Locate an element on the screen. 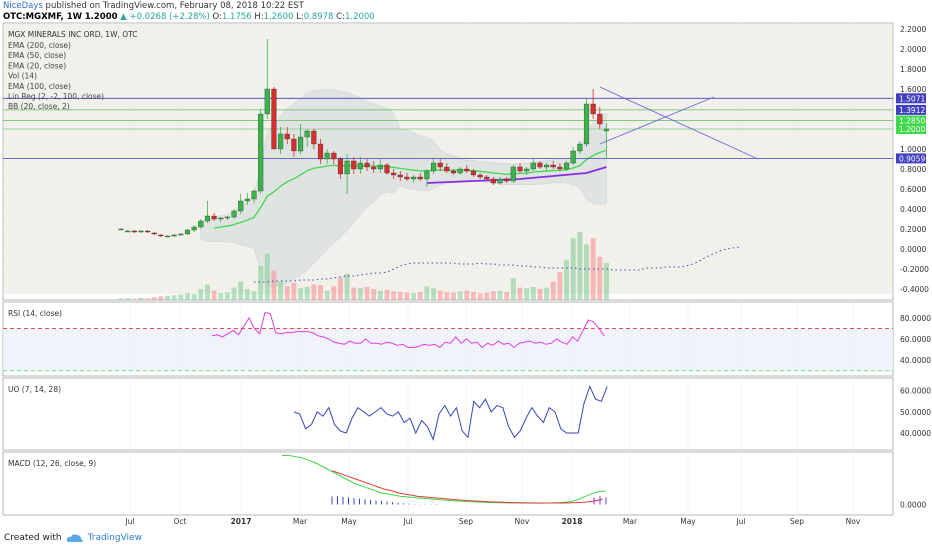  price-axis-label: 1.2000 is located at coordinates (912, 129).